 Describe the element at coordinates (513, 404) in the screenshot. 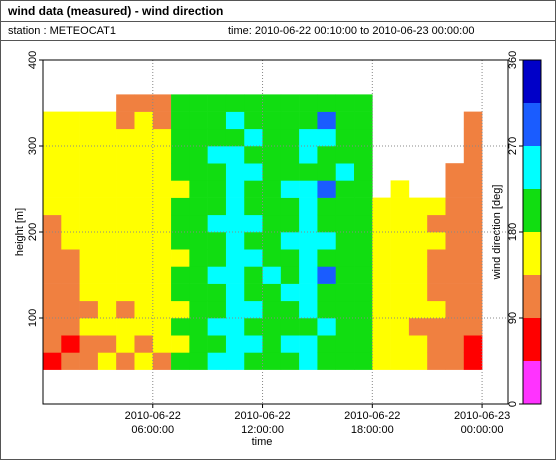

I see `colorbar-tick-label: 0` at that location.